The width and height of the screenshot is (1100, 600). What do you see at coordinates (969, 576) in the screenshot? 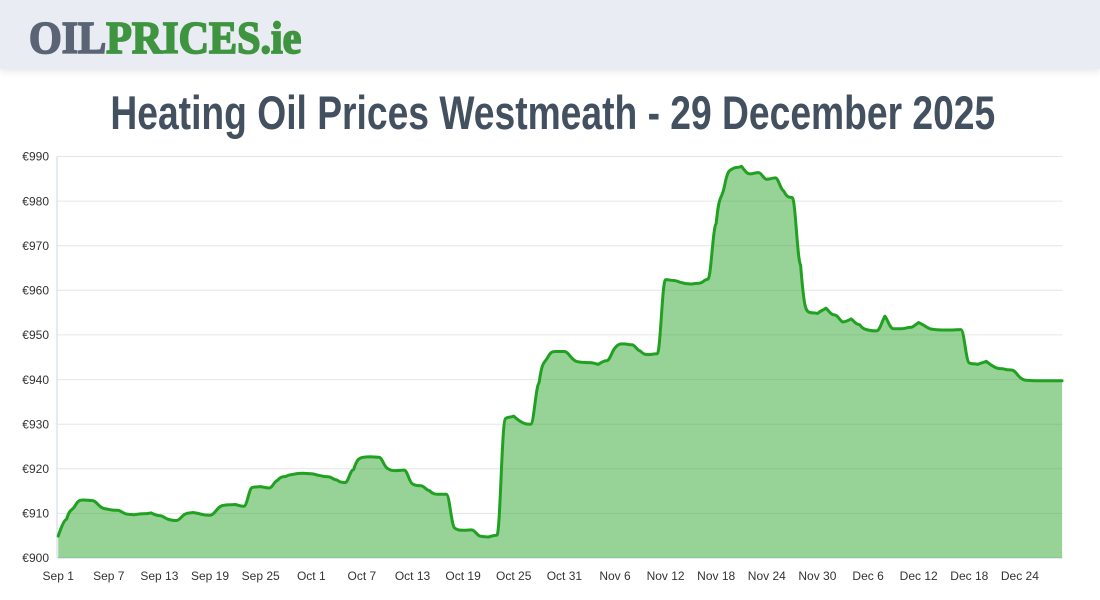
I see `svg-text: Dec 18` at bounding box center [969, 576].